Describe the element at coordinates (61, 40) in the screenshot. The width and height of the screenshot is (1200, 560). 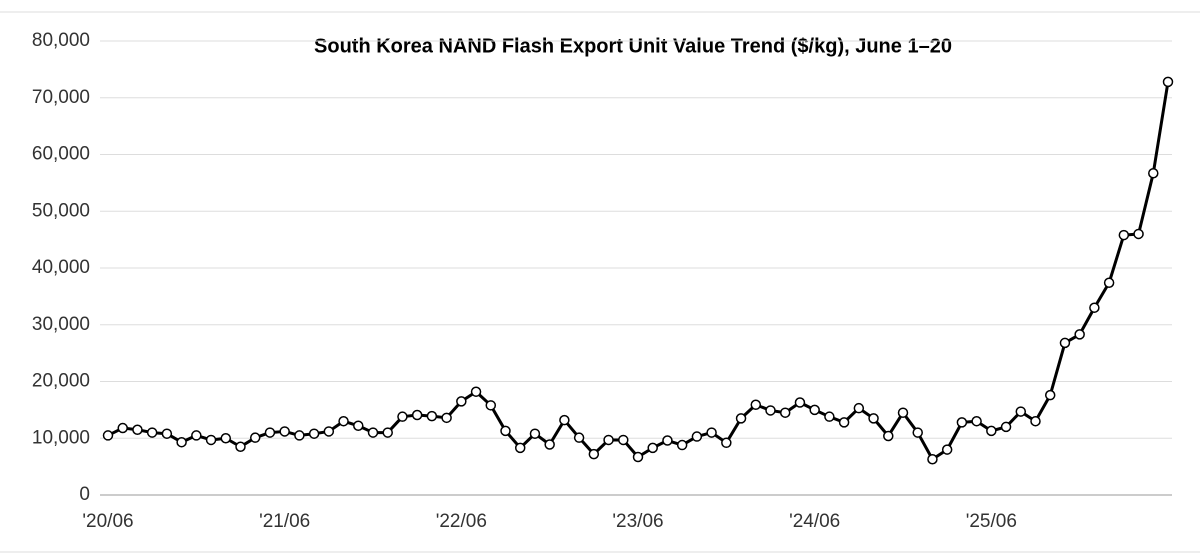
I see `y-tick-label: 80,000` at that location.